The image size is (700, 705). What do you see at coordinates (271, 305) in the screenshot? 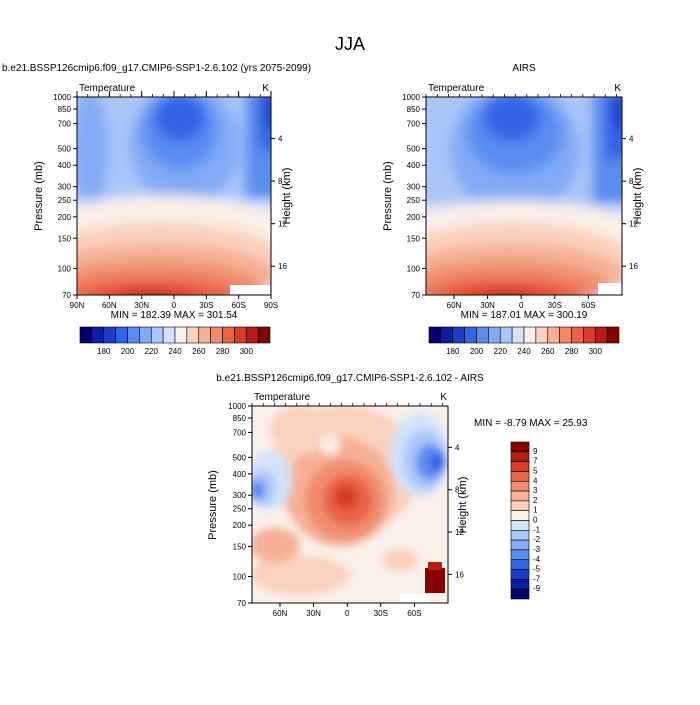
I see `xtick-label: 90S` at bounding box center [271, 305].